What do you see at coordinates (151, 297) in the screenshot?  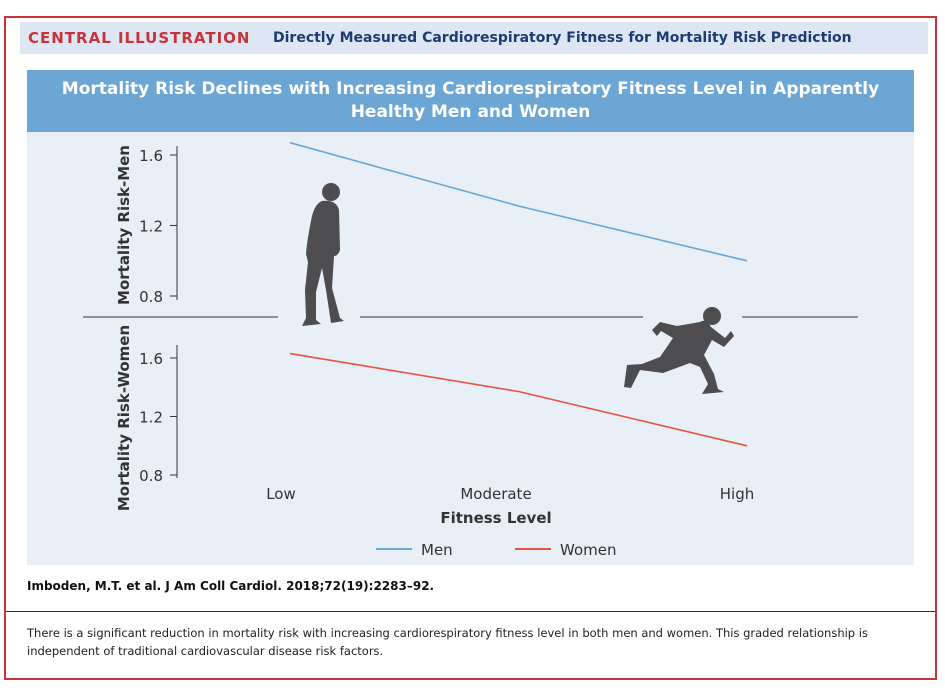 I see `men-y-tick-label: 0.8` at bounding box center [151, 297].